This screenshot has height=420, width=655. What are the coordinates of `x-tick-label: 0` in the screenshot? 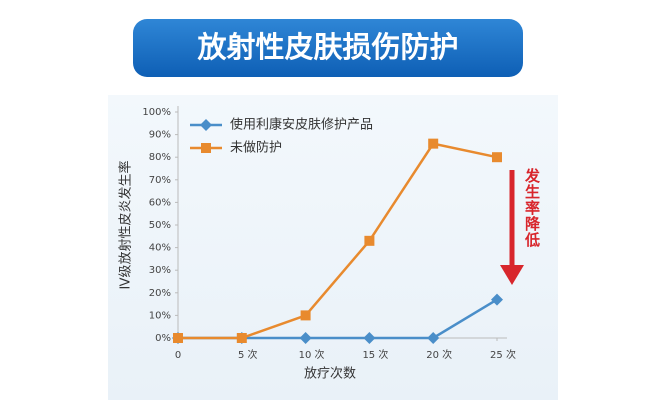 It's located at (178, 355).